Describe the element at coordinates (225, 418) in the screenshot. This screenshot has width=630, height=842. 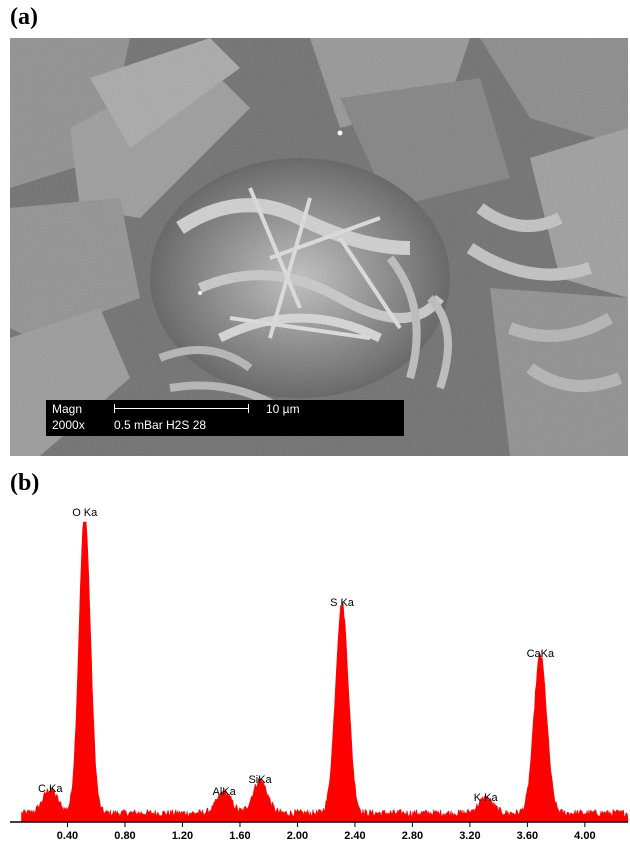
I see `sem-data-bar: Magn 10 µm 2000x 0.5 mBar H2S 28` at that location.